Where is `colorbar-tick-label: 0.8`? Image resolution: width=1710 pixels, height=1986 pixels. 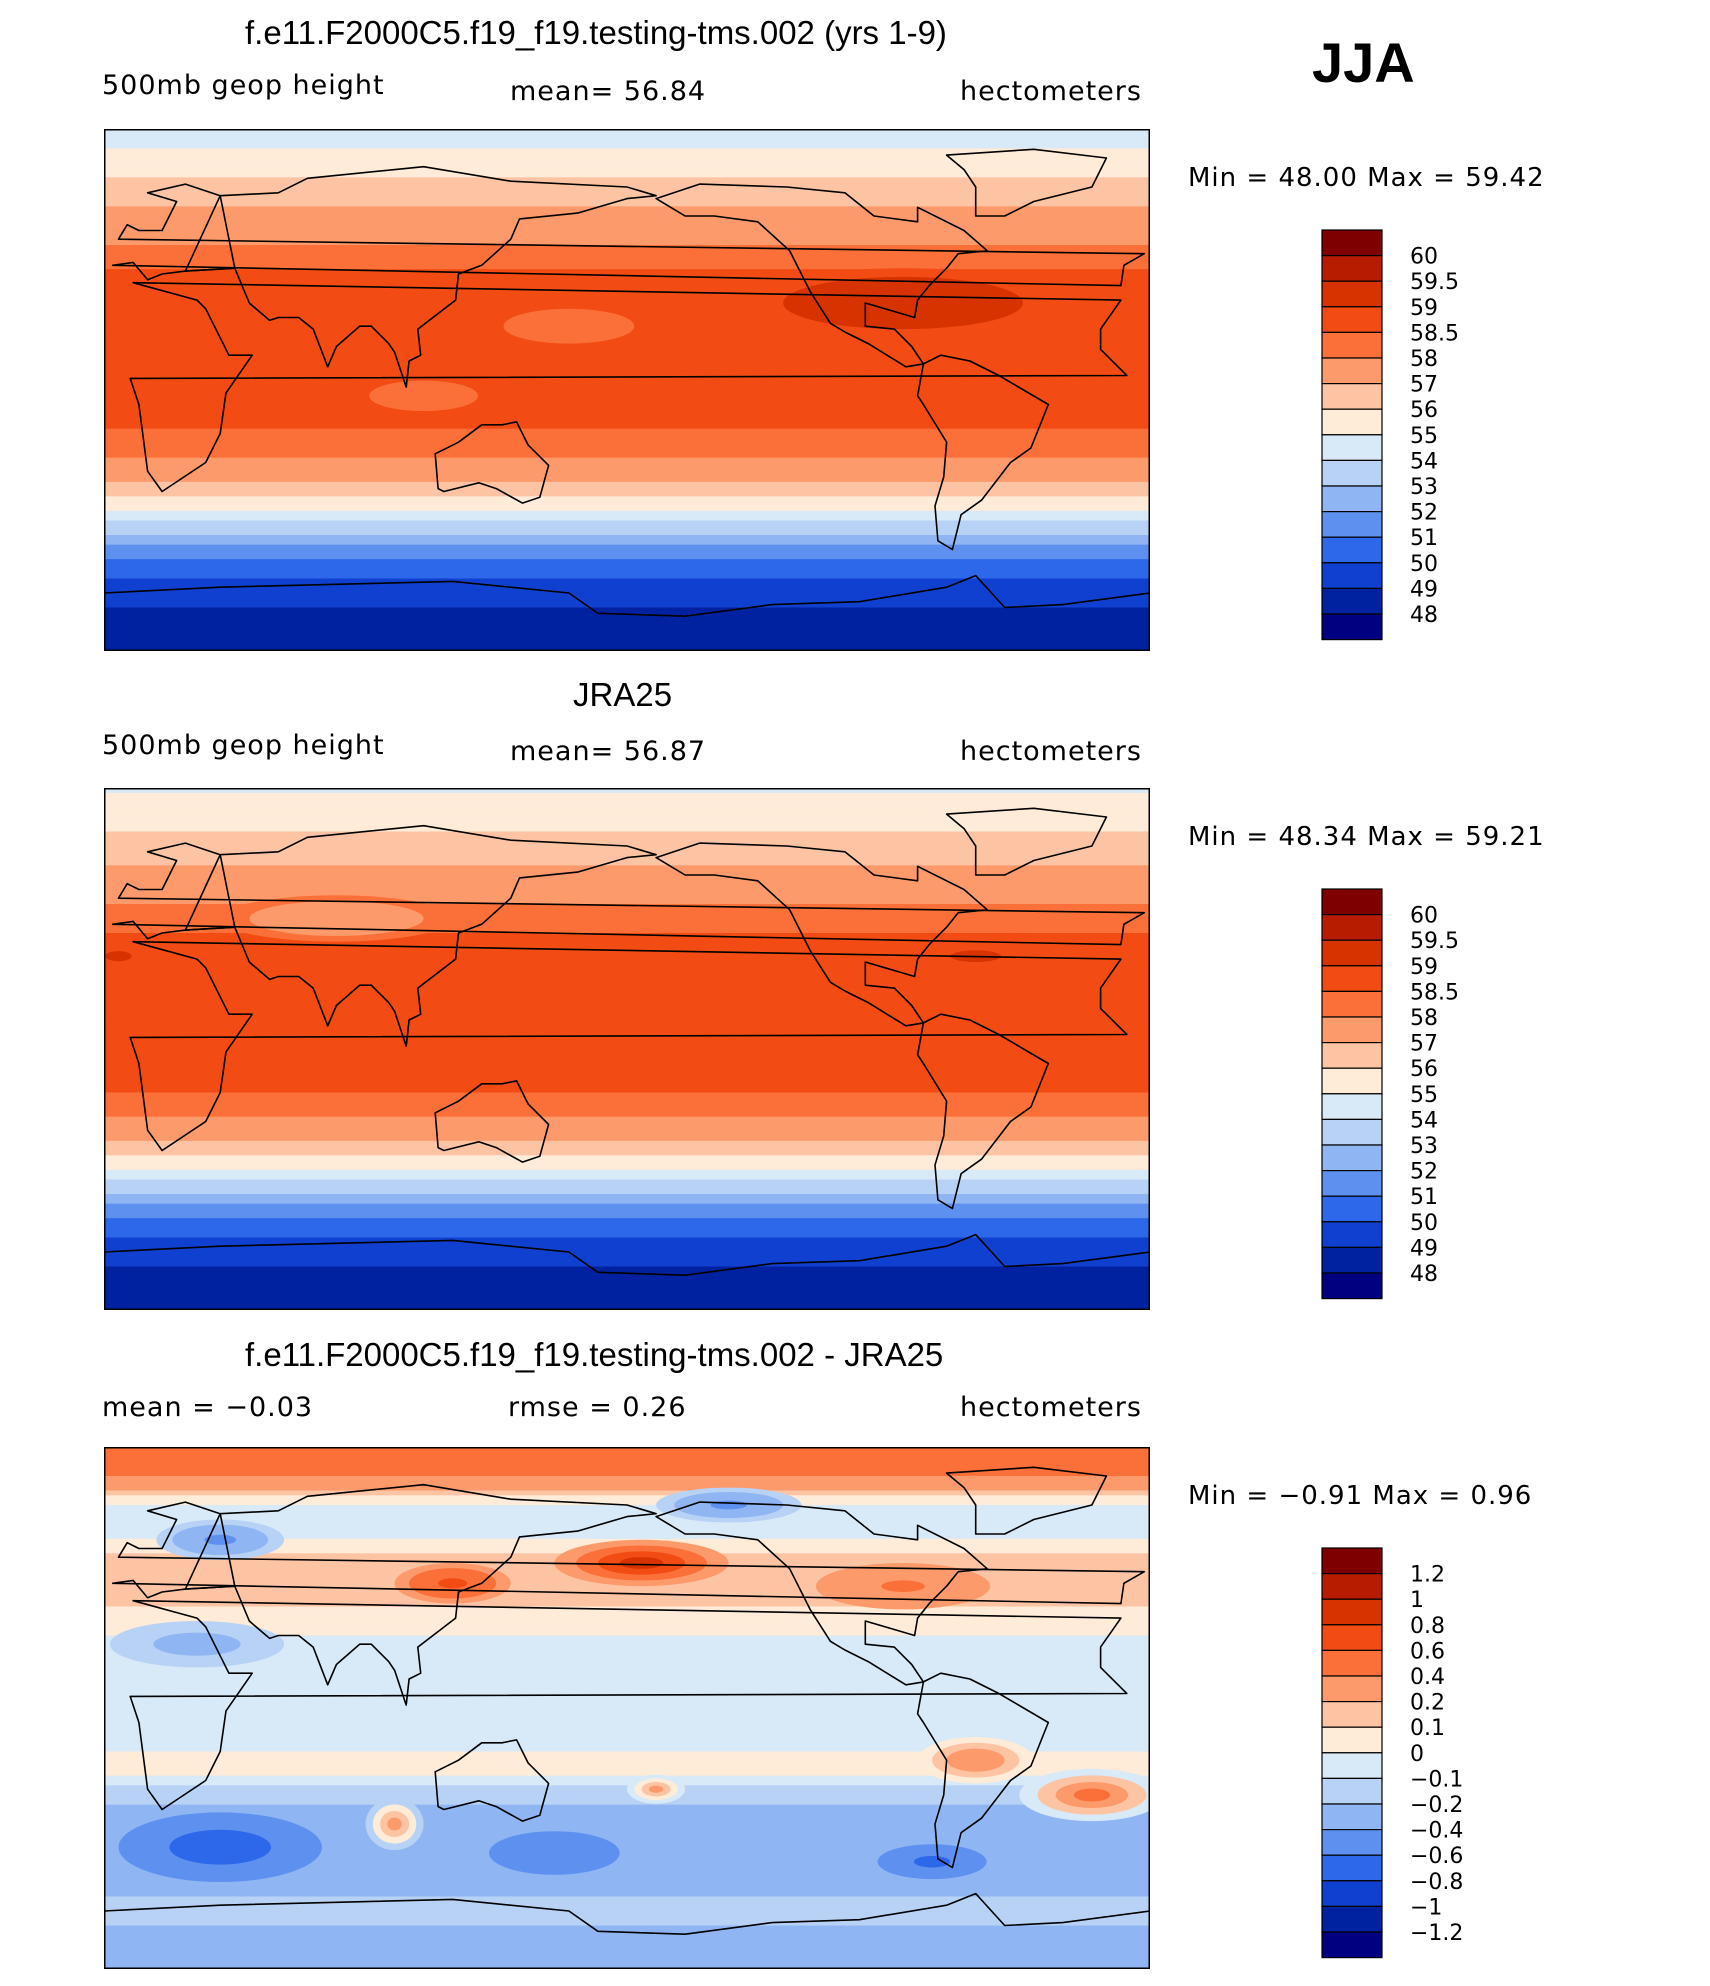
colorbar-tick-label: 0.8 is located at coordinates (1427, 1626).